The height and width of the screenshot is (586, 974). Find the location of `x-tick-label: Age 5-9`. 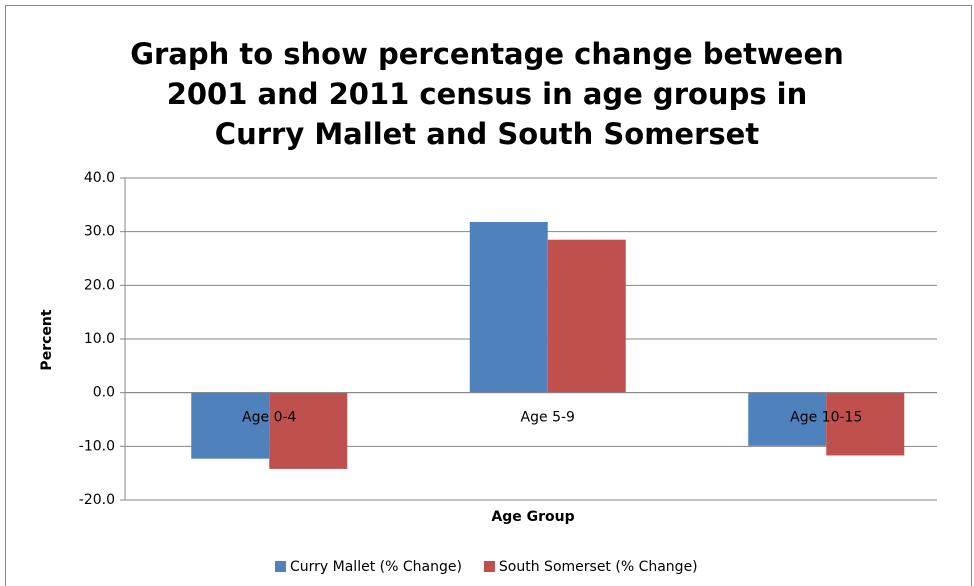

x-tick-label: Age 5-9 is located at coordinates (548, 418).